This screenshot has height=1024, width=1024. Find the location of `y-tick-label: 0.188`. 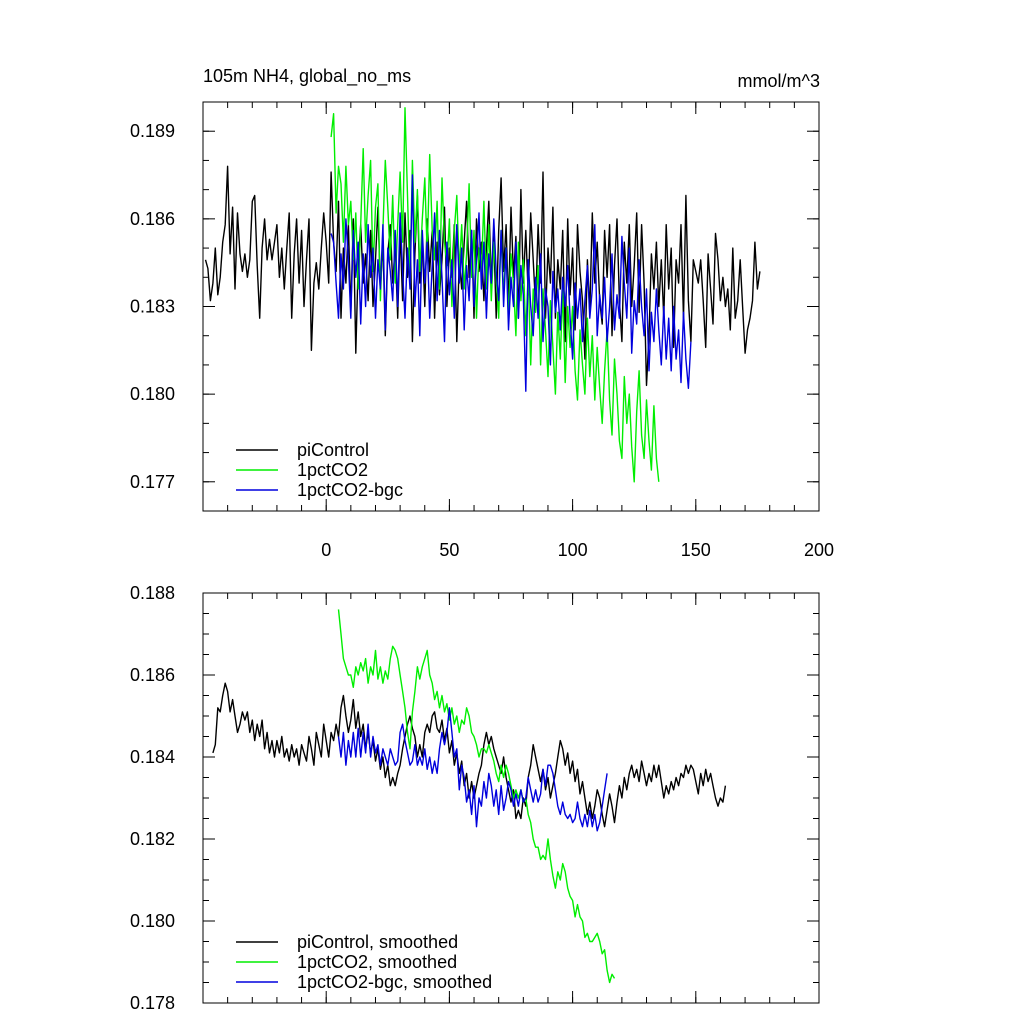

y-tick-label: 0.188 is located at coordinates (152, 593).